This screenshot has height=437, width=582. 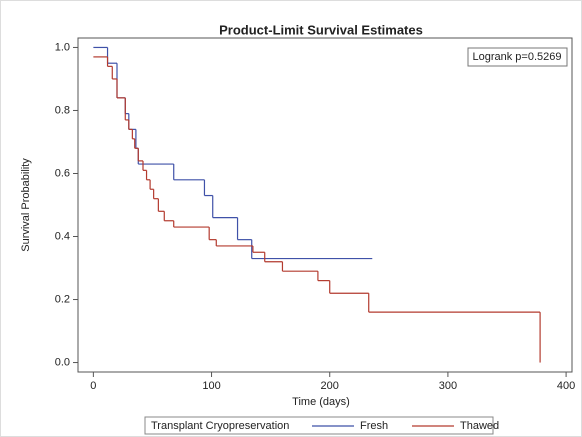 I want to click on y-axis-label: Survival Probability, so click(x=26, y=205).